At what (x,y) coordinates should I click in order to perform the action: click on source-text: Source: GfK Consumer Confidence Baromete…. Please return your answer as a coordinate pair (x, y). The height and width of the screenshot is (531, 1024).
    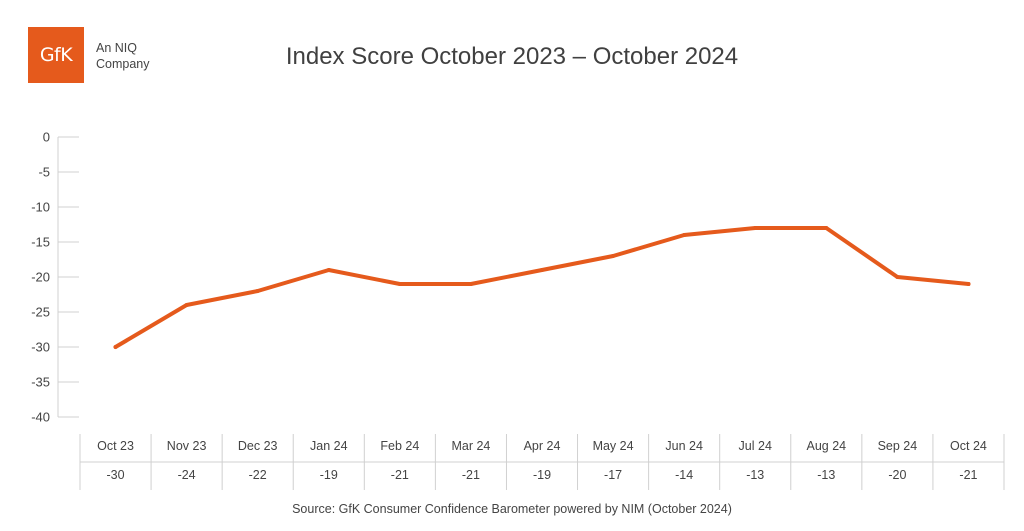
    Looking at the image, I should click on (512, 509).